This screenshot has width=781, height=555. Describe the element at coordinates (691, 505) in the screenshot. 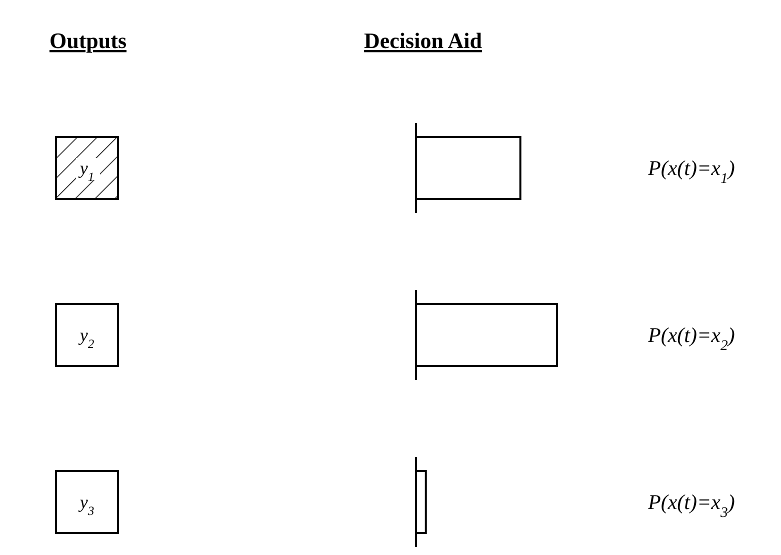

I see `y-tick-label: P(x(t)=x$_{3}$)` at that location.